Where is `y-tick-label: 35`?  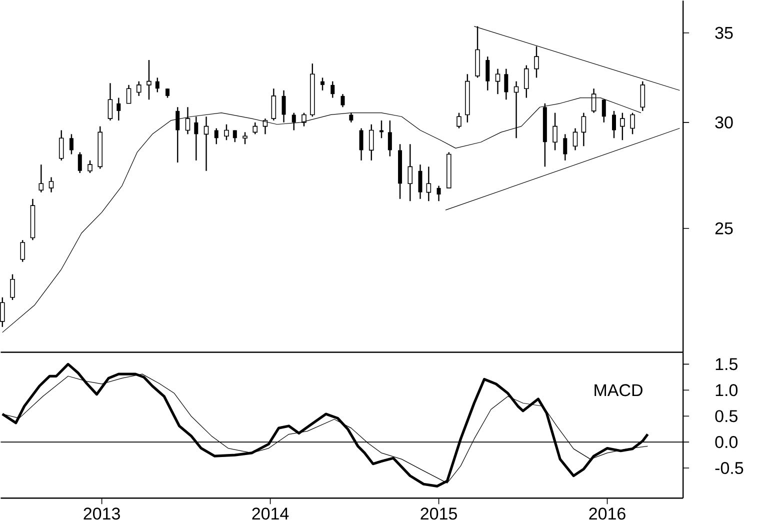 y-tick-label: 35 is located at coordinates (724, 32).